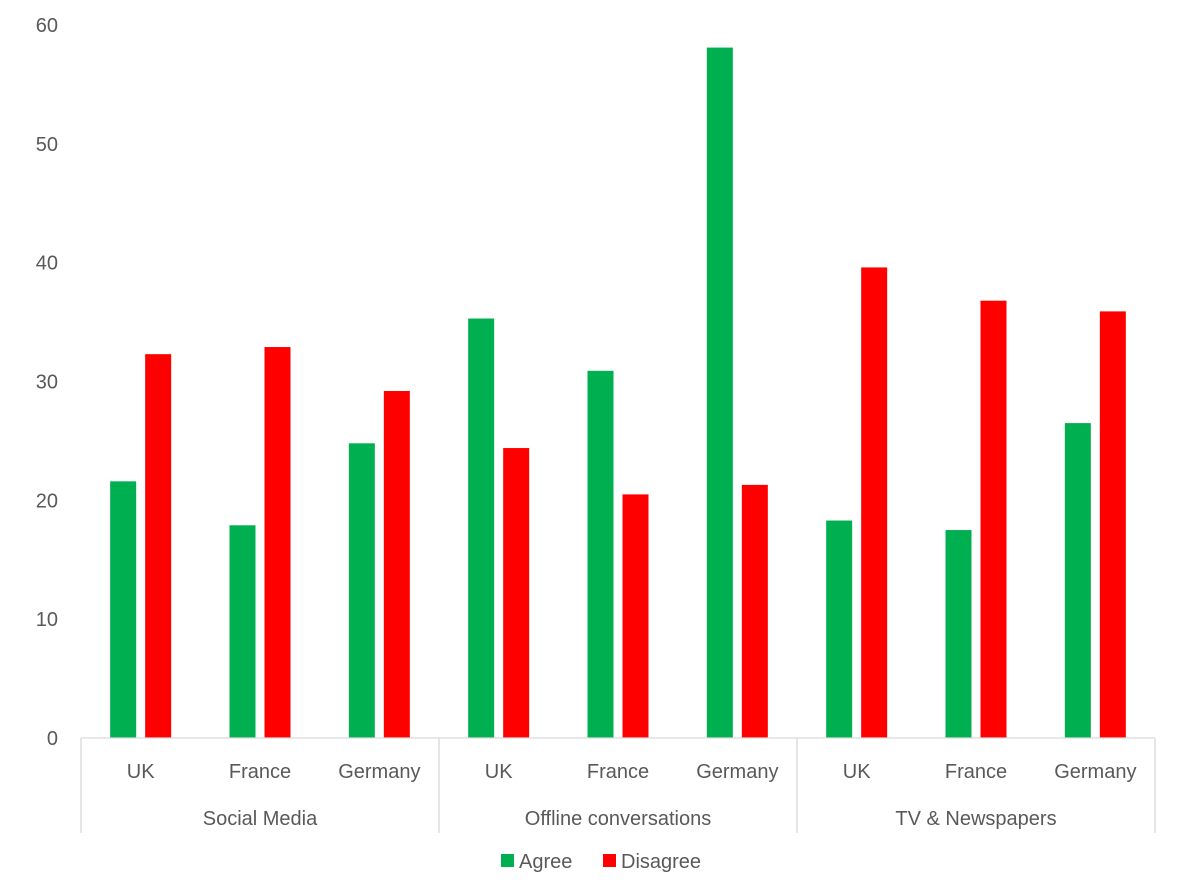 The width and height of the screenshot is (1200, 895). Describe the element at coordinates (975, 819) in the screenshot. I see `x-group-label: TV & Newspapers` at that location.